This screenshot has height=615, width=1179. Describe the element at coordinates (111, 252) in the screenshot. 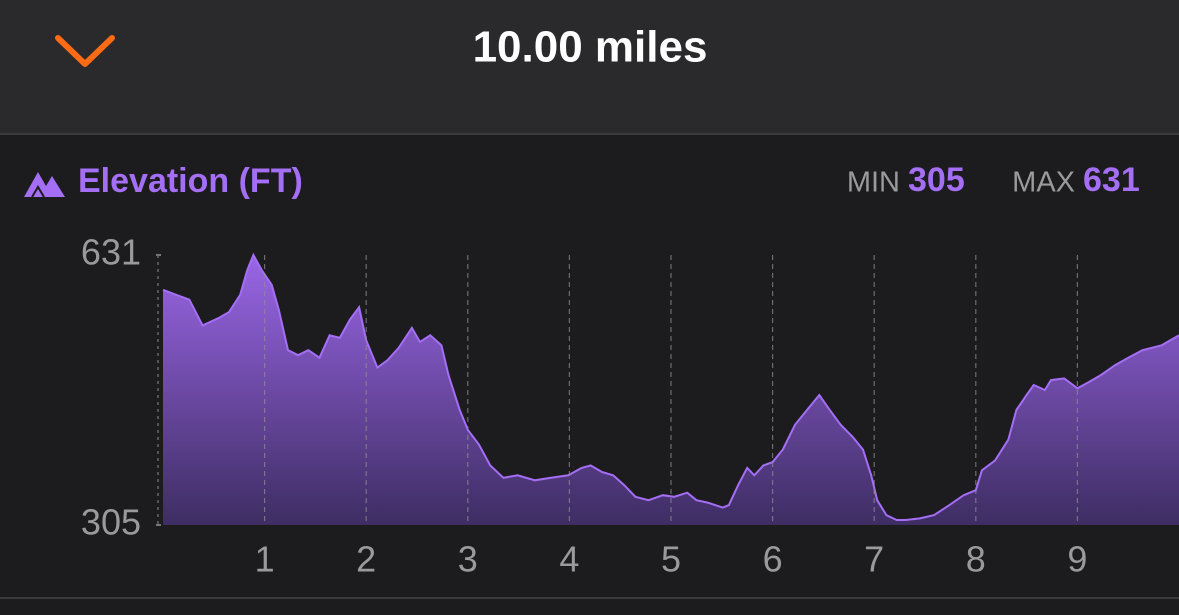

I see `y-tick-label: 631` at that location.